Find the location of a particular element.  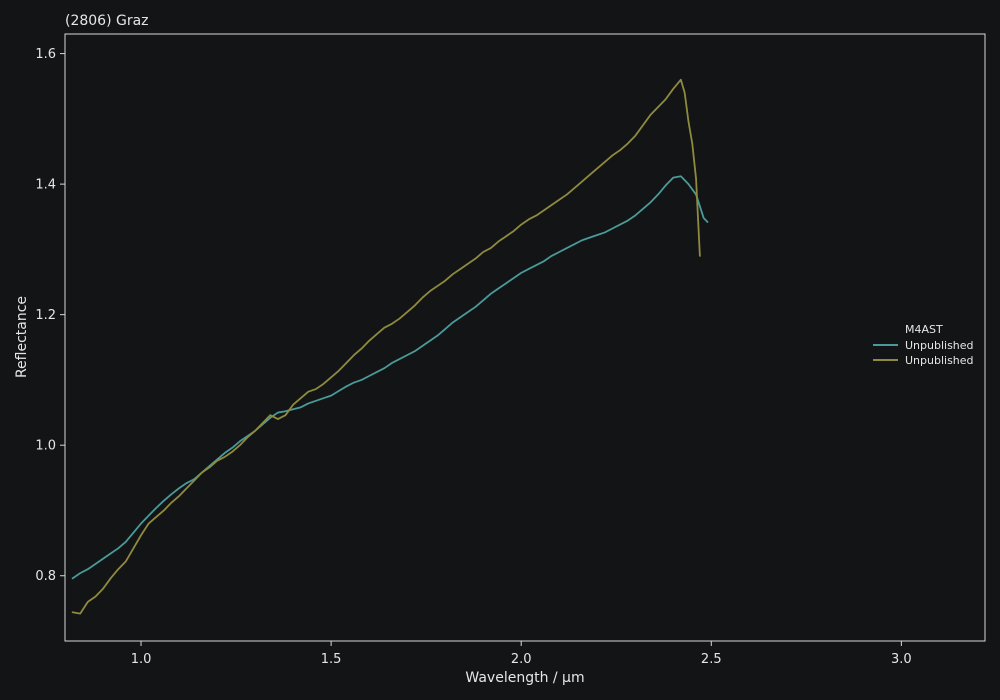

legend-label-2: Unpublished is located at coordinates (939, 360).